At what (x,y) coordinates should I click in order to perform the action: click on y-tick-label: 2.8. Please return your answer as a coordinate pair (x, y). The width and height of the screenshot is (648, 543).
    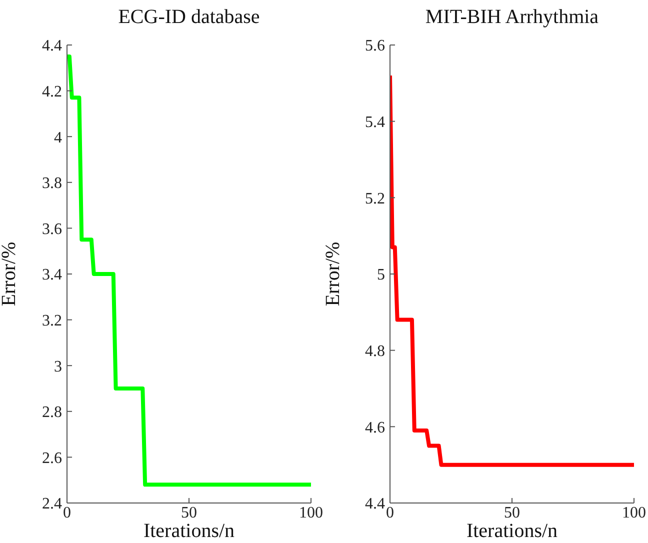
    Looking at the image, I should click on (52, 413).